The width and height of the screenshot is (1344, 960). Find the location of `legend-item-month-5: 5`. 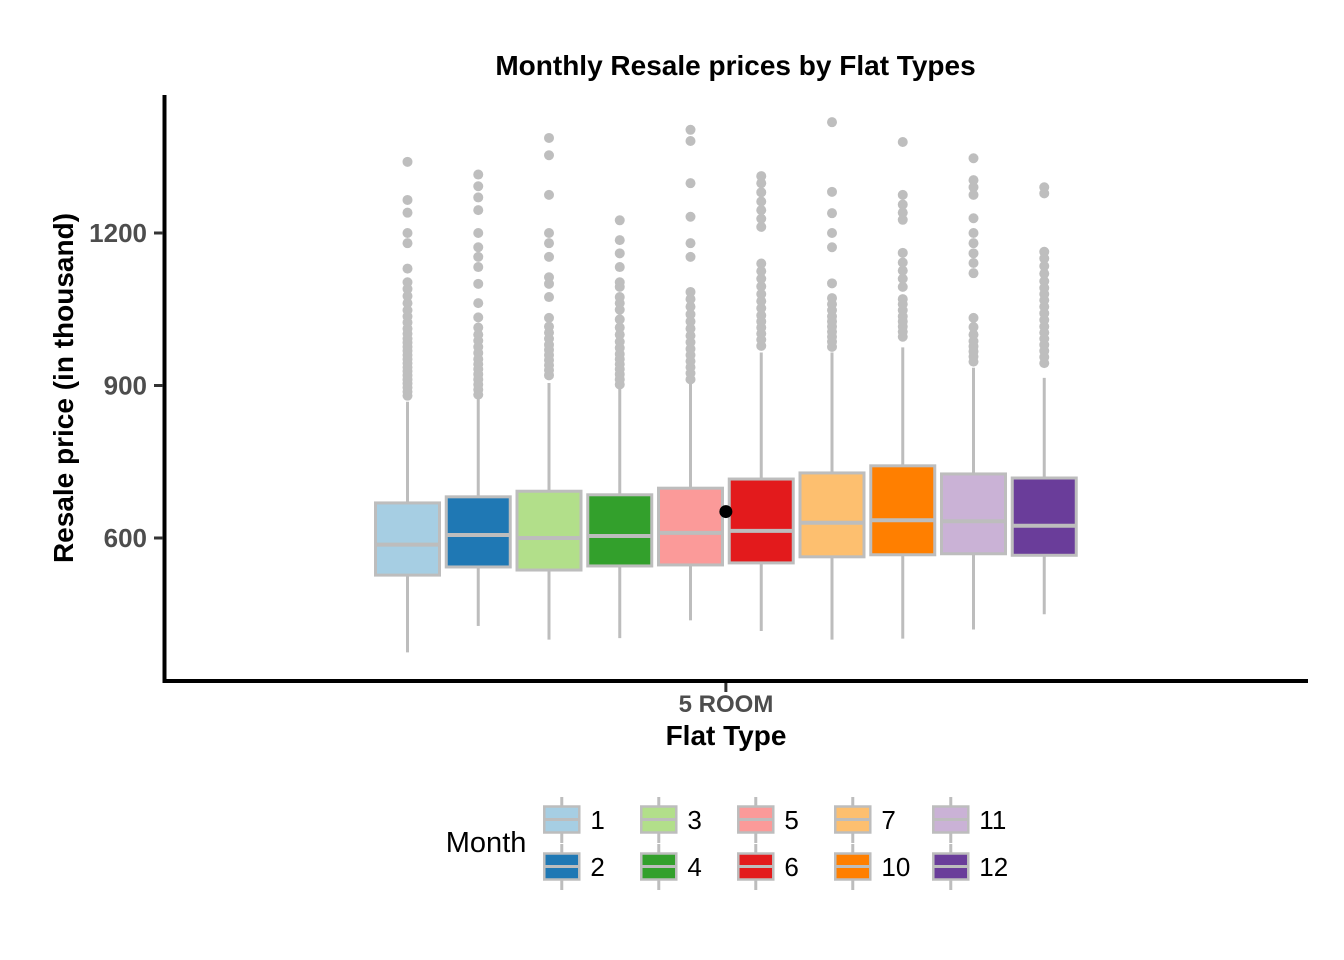

legend-item-month-5: 5 is located at coordinates (773, 820).